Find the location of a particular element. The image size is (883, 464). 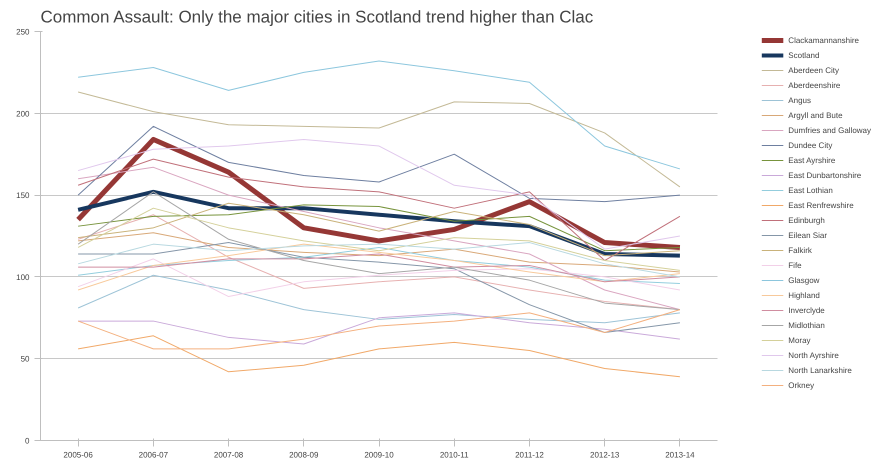

legend-label: Moray is located at coordinates (799, 340).